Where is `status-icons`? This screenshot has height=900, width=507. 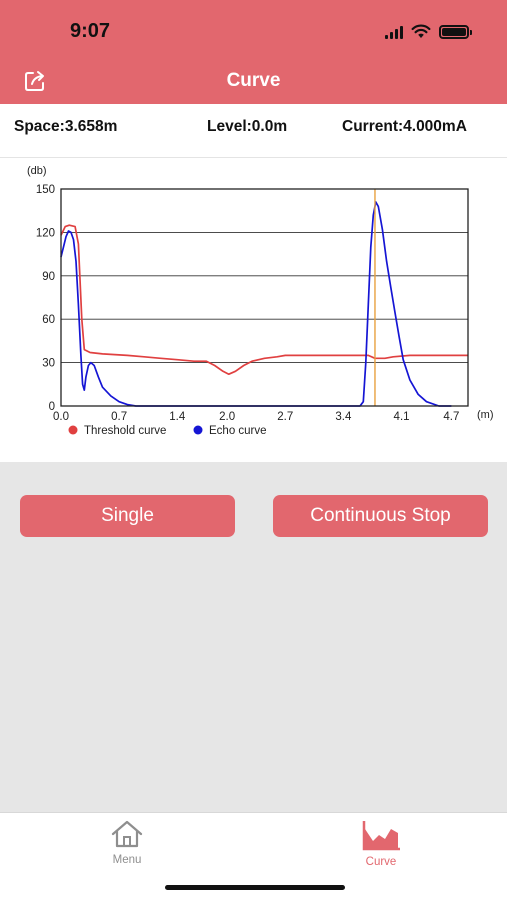
status-icons is located at coordinates (428, 31).